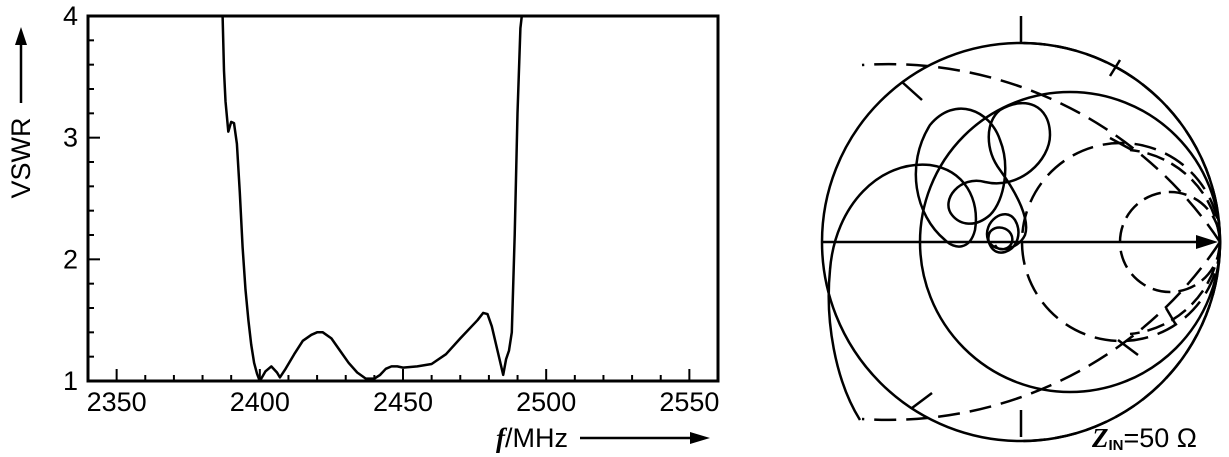  What do you see at coordinates (70, 381) in the screenshot?
I see `y-tick-label: 1` at bounding box center [70, 381].